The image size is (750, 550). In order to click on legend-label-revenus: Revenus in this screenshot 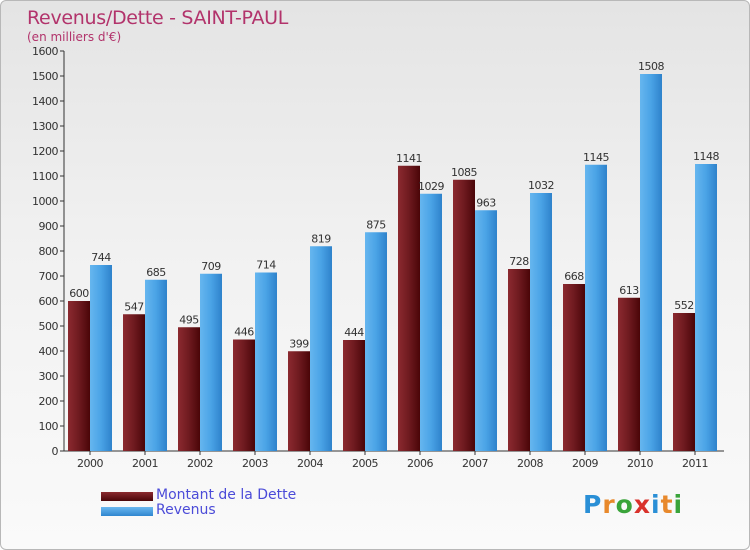, I will do `click(186, 510)`.